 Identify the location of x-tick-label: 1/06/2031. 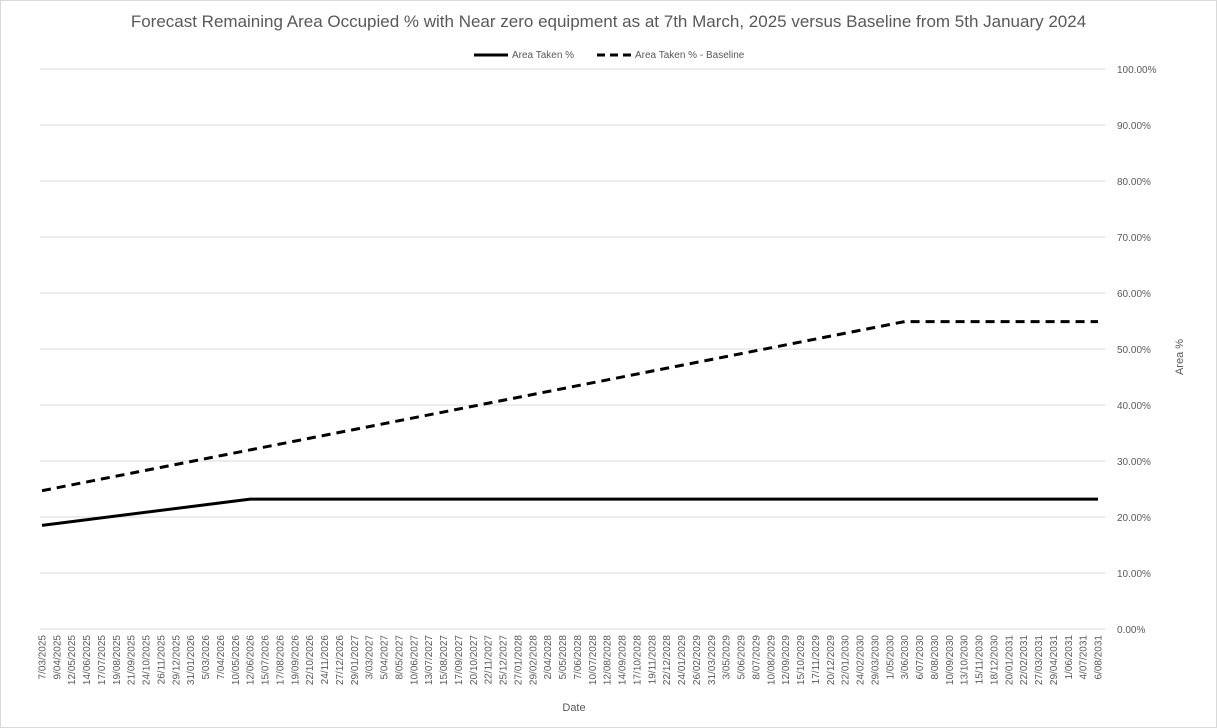
(1069, 657).